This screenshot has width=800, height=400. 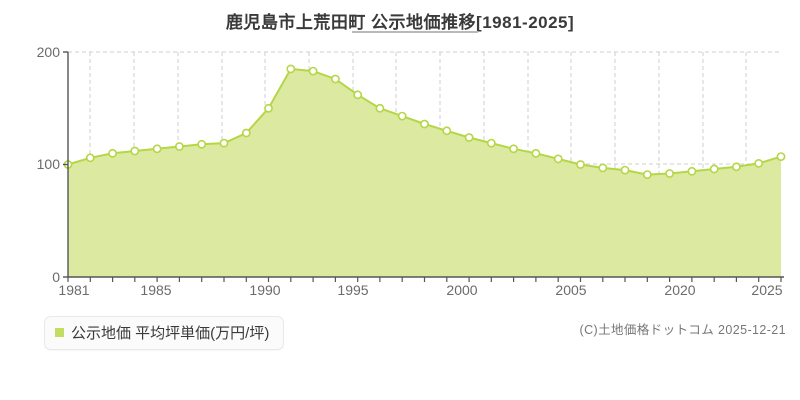 What do you see at coordinates (571, 290) in the screenshot?
I see `x-tick-label-2005: 2005` at bounding box center [571, 290].